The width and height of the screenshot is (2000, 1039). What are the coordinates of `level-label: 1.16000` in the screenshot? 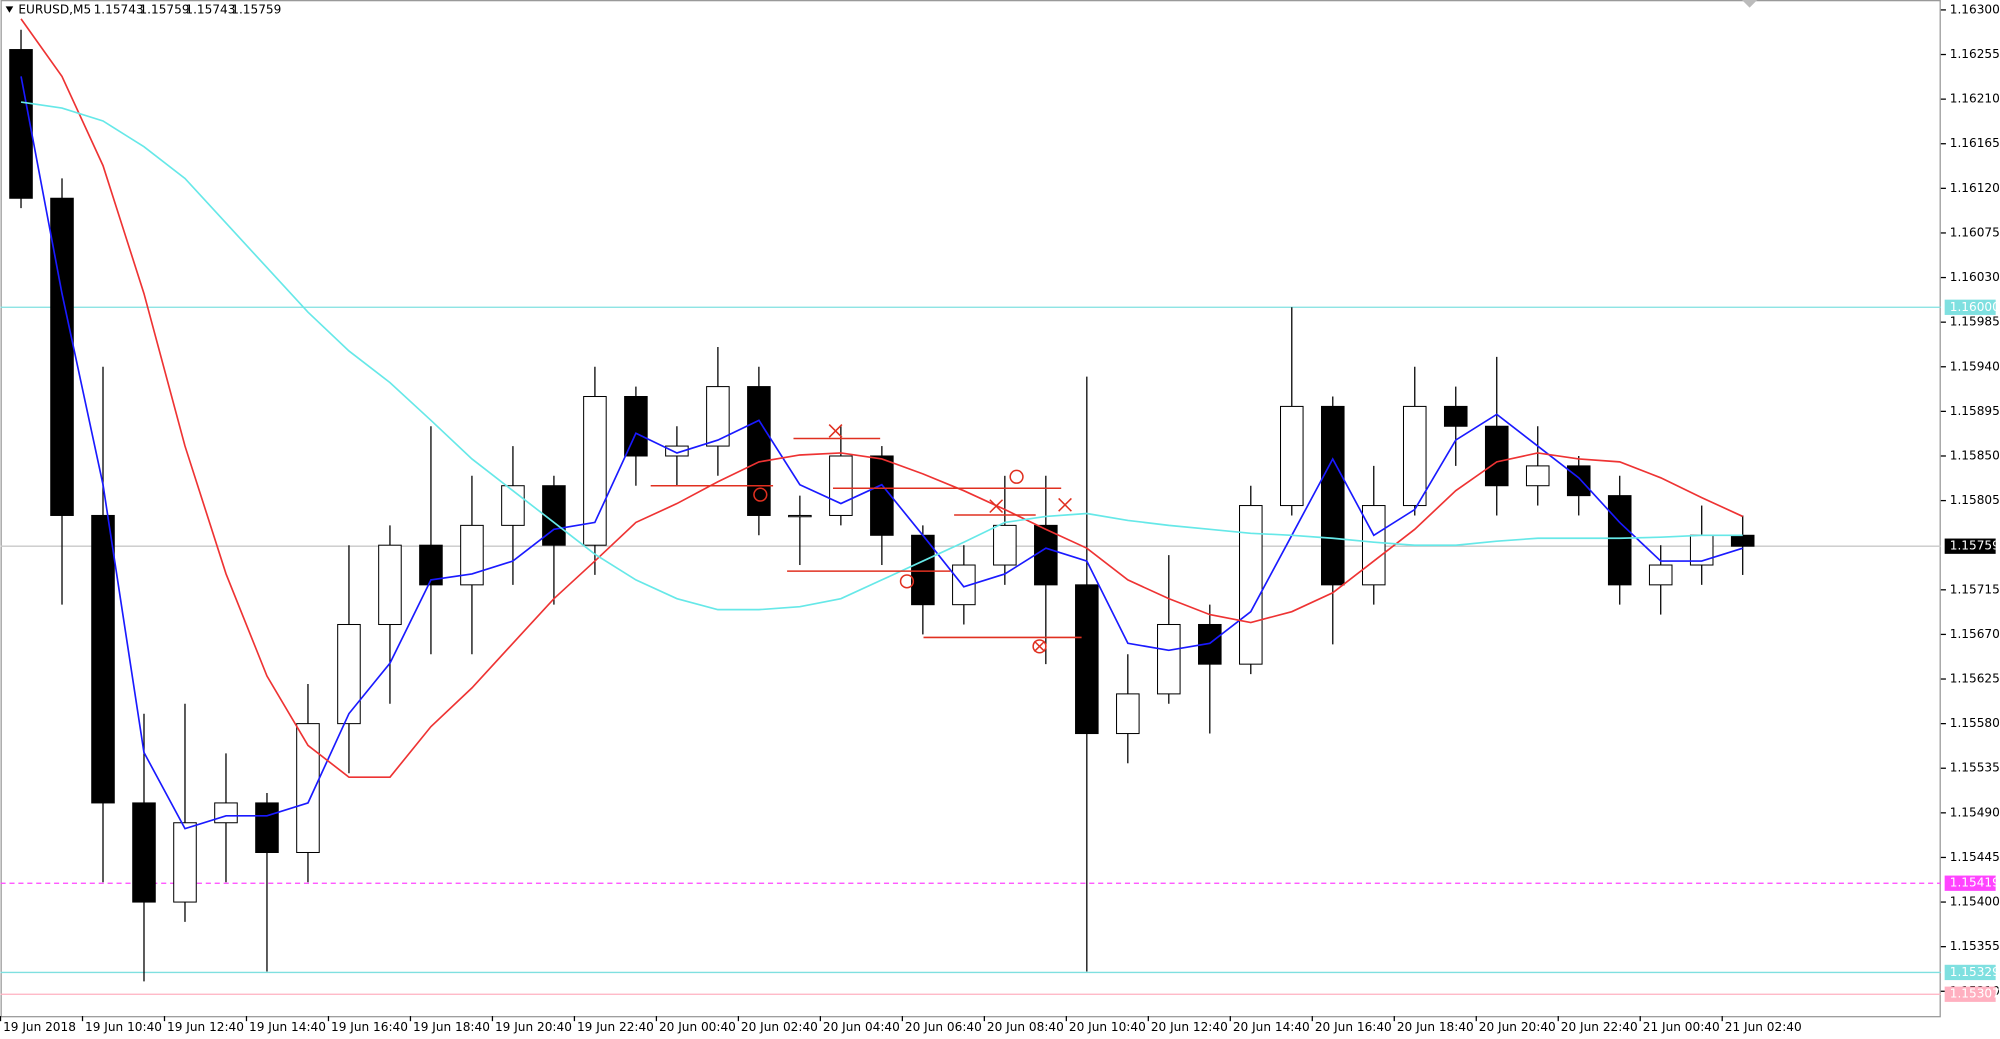 It's located at (1975, 307).